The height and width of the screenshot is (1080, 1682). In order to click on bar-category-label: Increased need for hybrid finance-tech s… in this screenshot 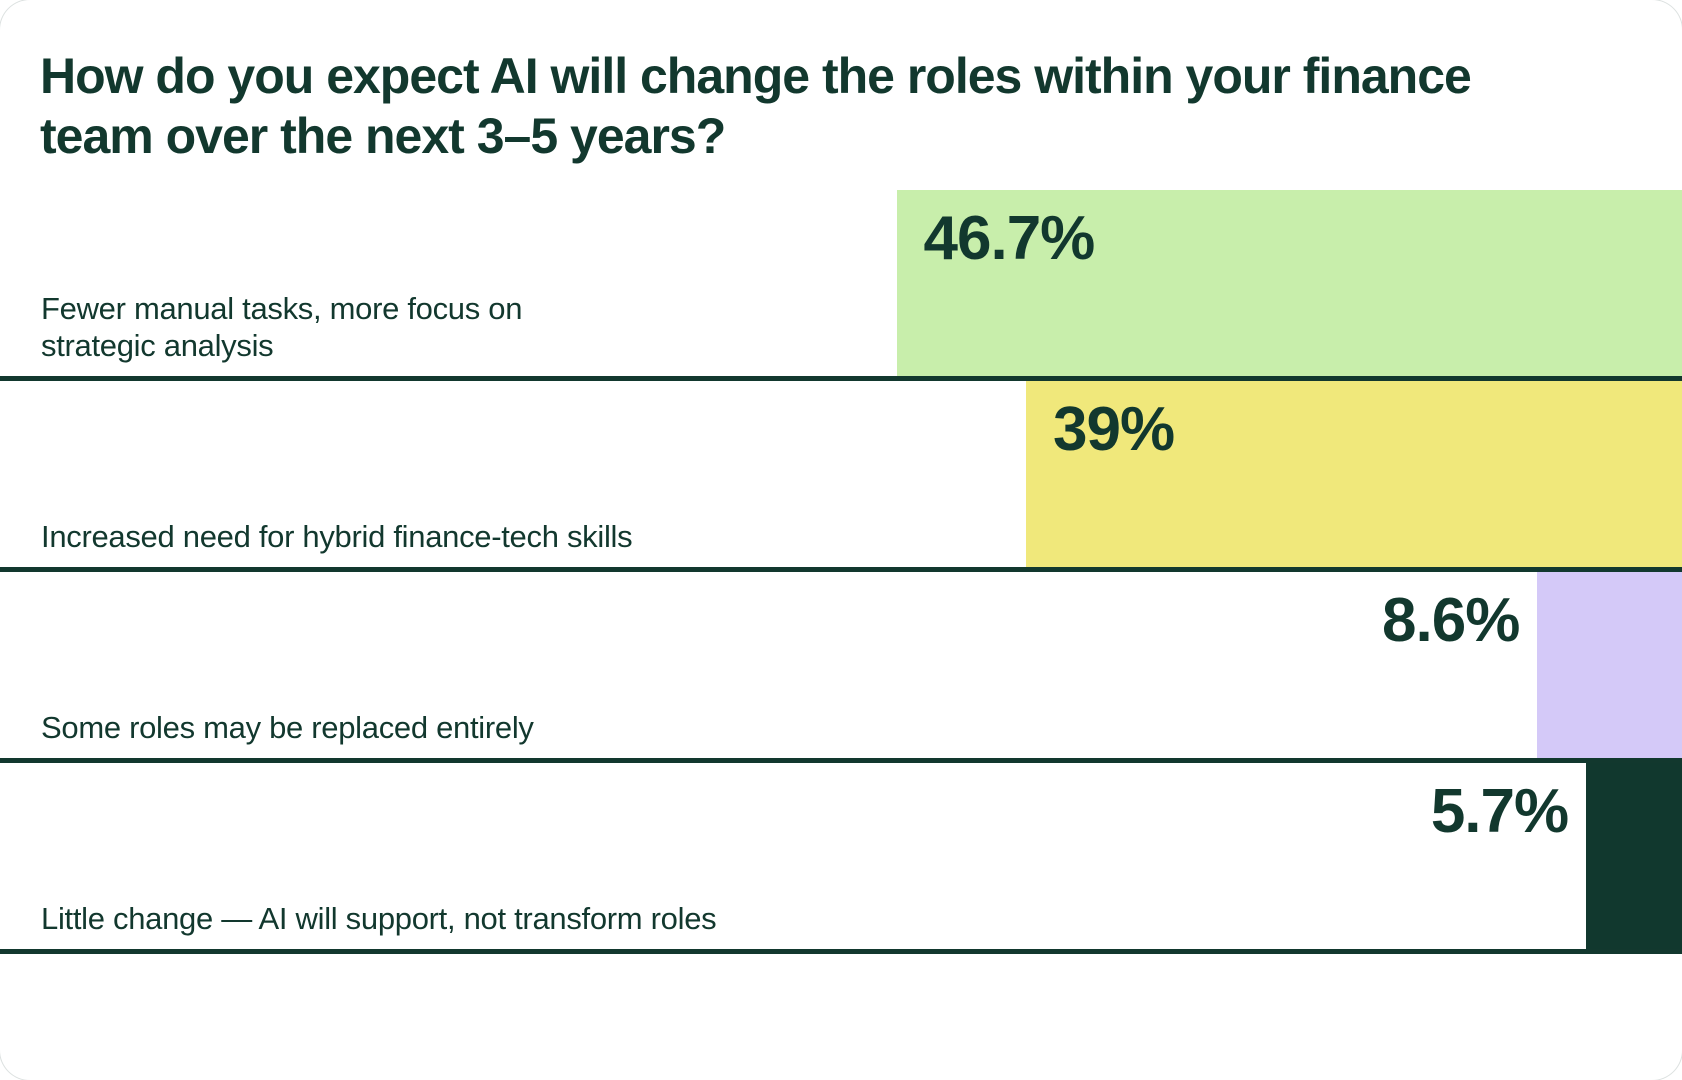, I will do `click(337, 536)`.